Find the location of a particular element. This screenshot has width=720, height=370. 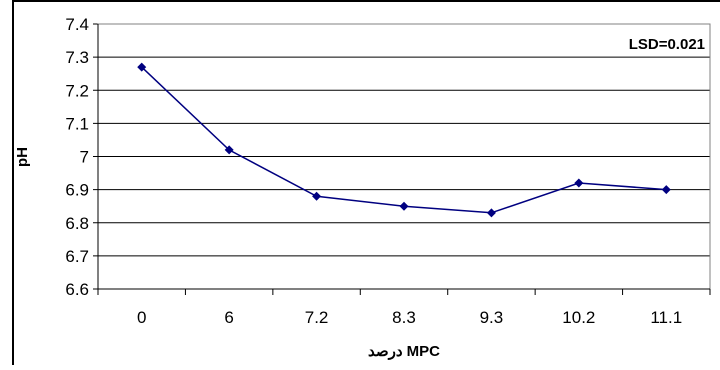

y-tick-labels: 6.6 6.7 6.8 6.9 7 7.1 7.2 7.3 7.4 is located at coordinates (77, 157).